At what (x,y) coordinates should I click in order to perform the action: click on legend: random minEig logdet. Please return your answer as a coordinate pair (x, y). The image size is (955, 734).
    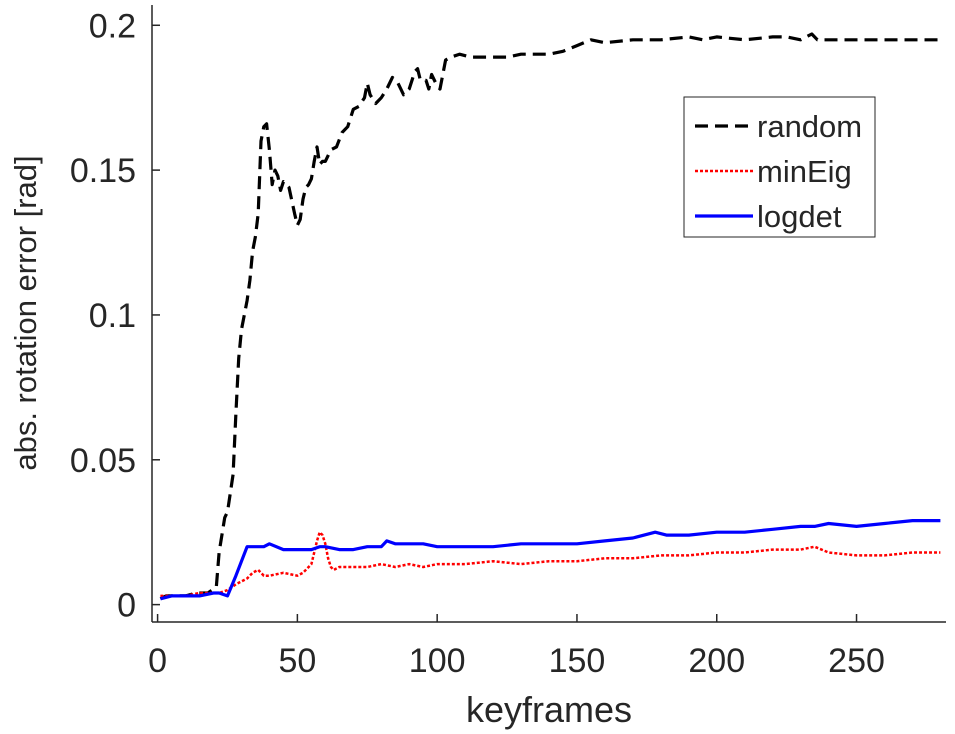
    Looking at the image, I should click on (779, 167).